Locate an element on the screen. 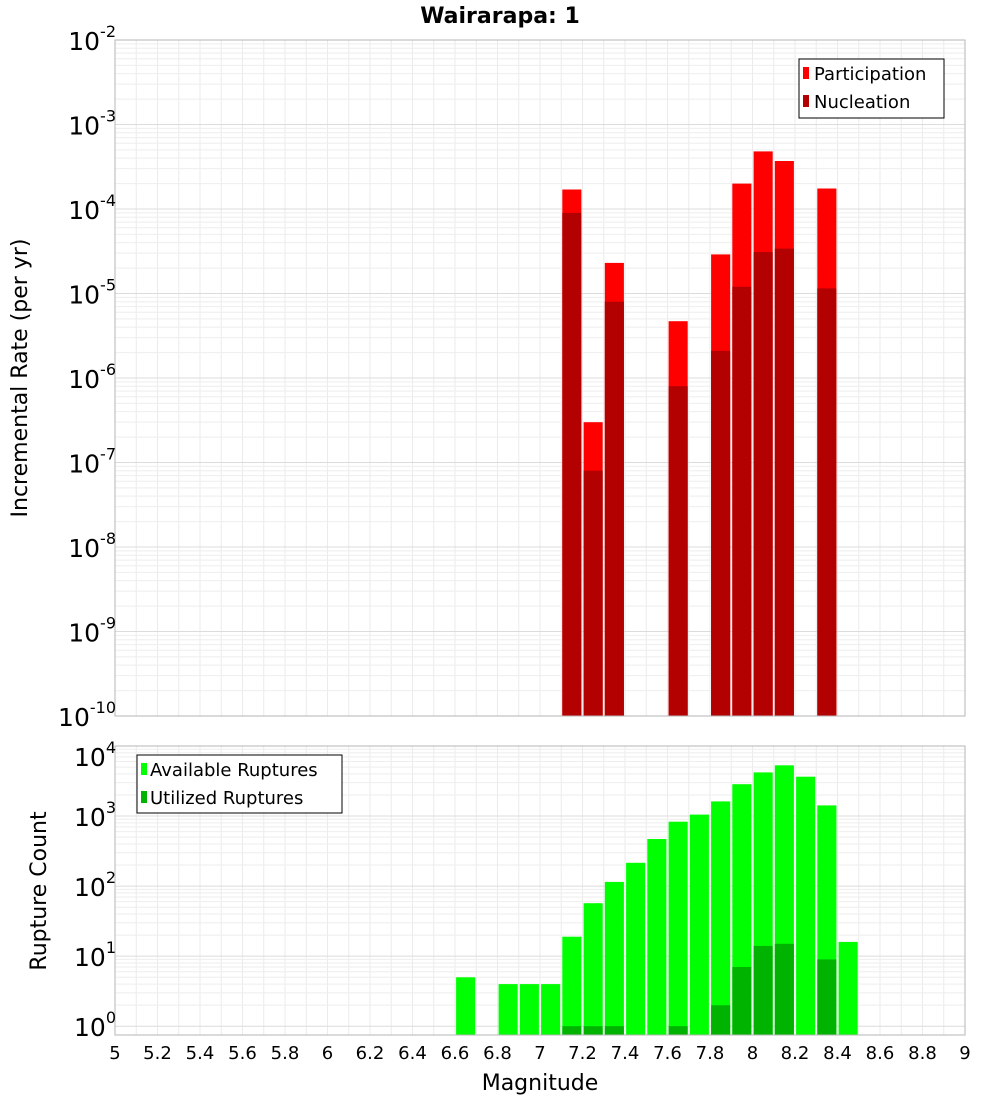 Image resolution: width=1000 pixels, height=1100 pixels. count-y-axis-label: Rupture Count is located at coordinates (39, 891).